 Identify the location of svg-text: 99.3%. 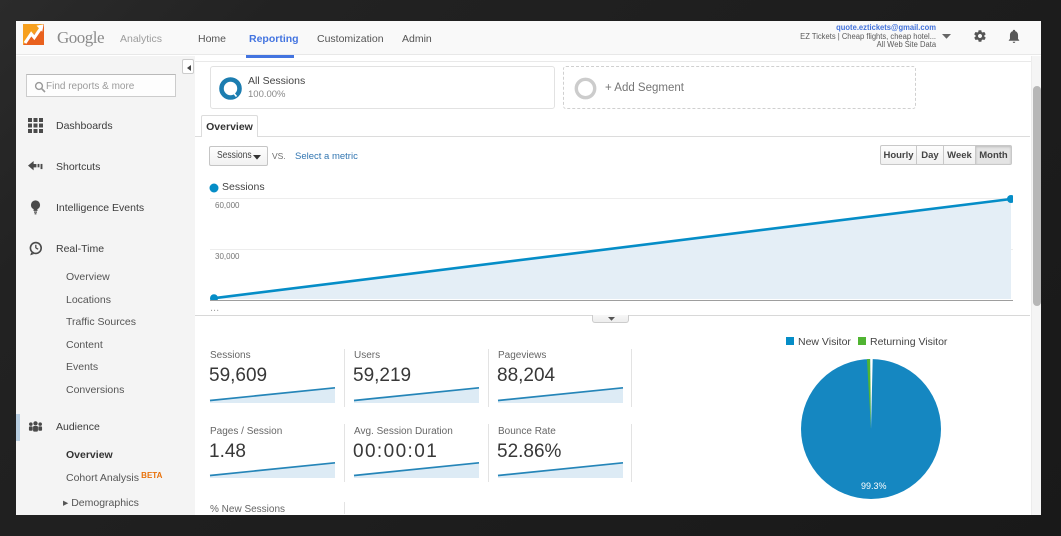
(874, 486).